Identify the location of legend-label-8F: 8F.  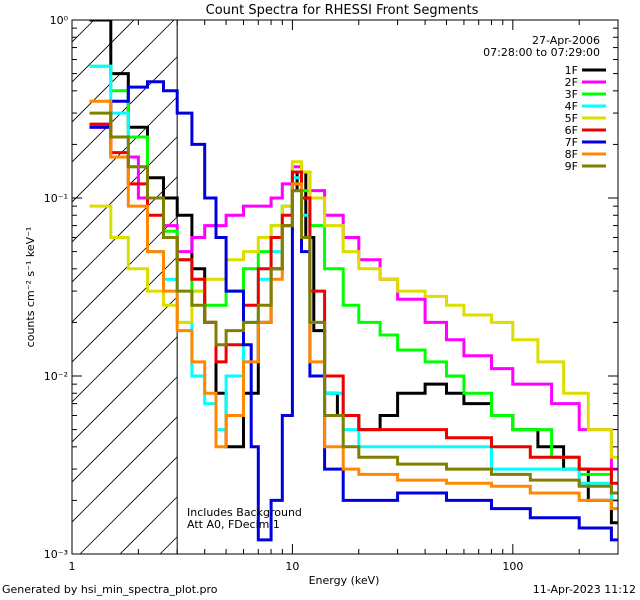
(571, 154).